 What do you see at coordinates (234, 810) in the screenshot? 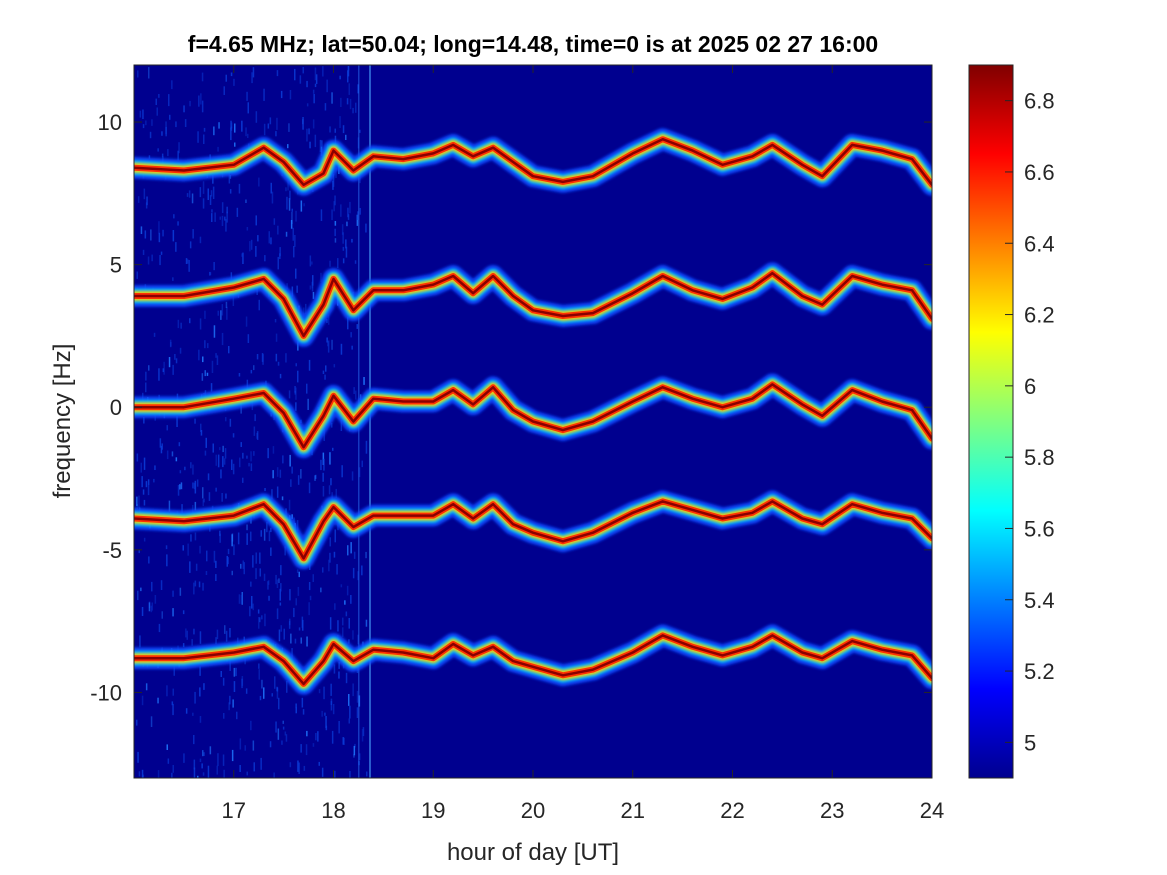
I see `x-tick-label: 17` at bounding box center [234, 810].